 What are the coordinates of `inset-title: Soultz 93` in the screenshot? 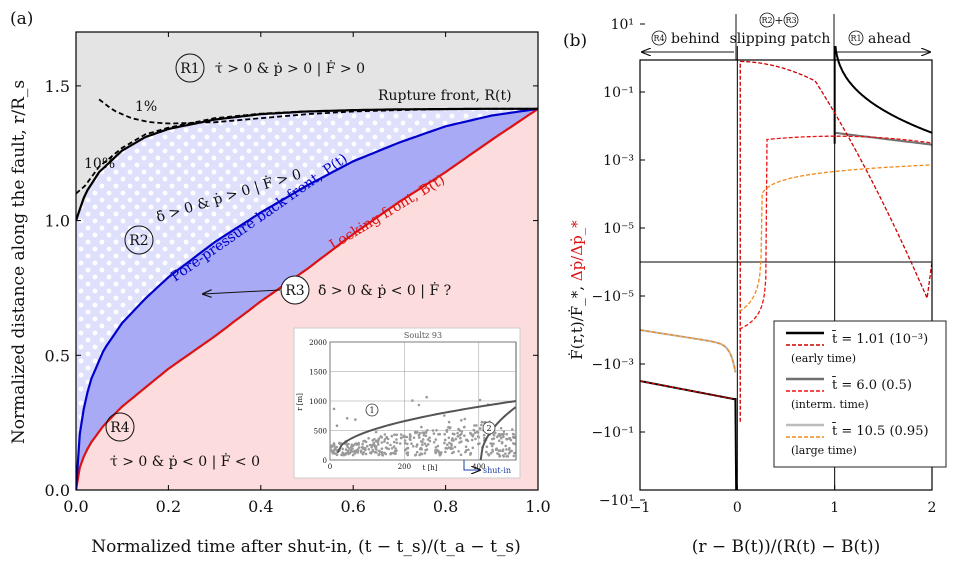 It's located at (423, 335).